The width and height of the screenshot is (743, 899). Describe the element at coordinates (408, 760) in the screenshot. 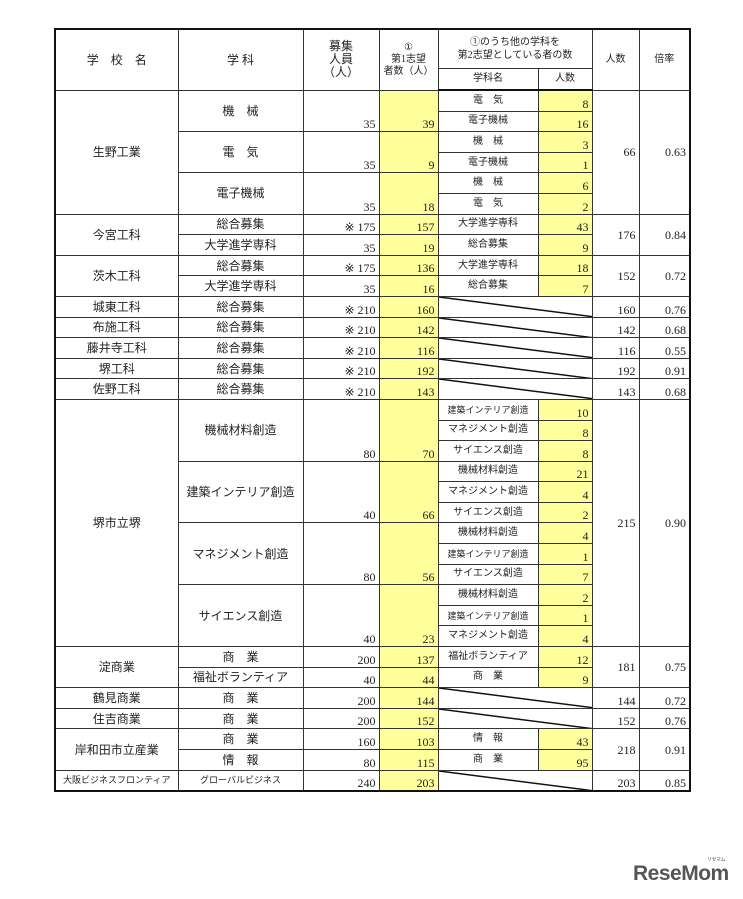

I see `first-choice-count: 115` at that location.